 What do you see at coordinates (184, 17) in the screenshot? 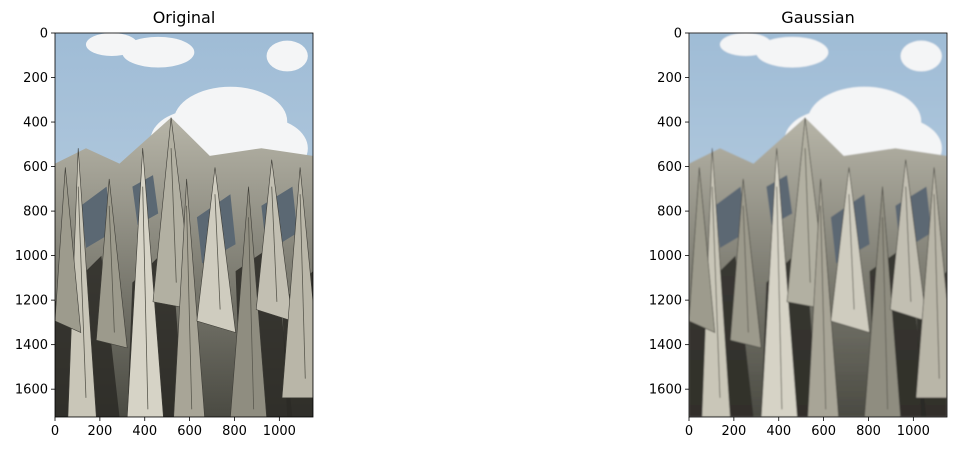
I see `subplot-title: Original` at bounding box center [184, 17].